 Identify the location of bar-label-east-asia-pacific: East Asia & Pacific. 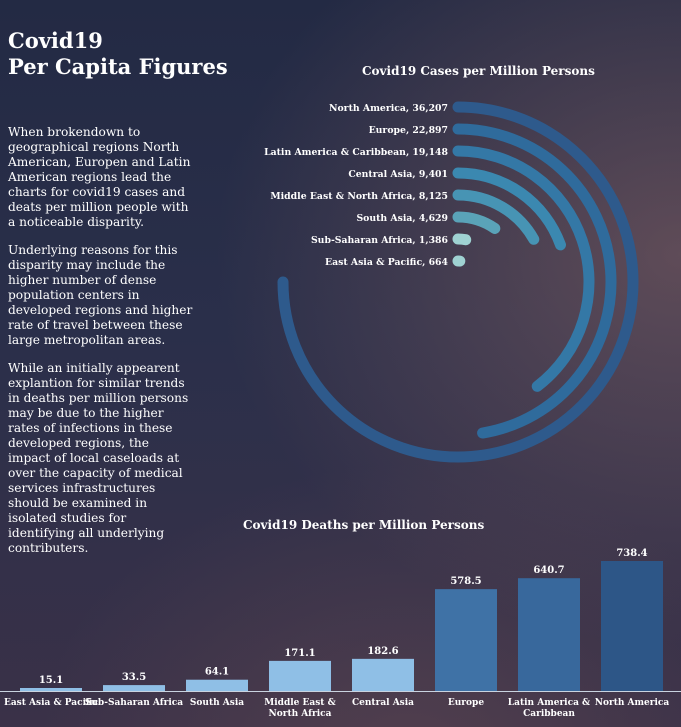
(51, 703).